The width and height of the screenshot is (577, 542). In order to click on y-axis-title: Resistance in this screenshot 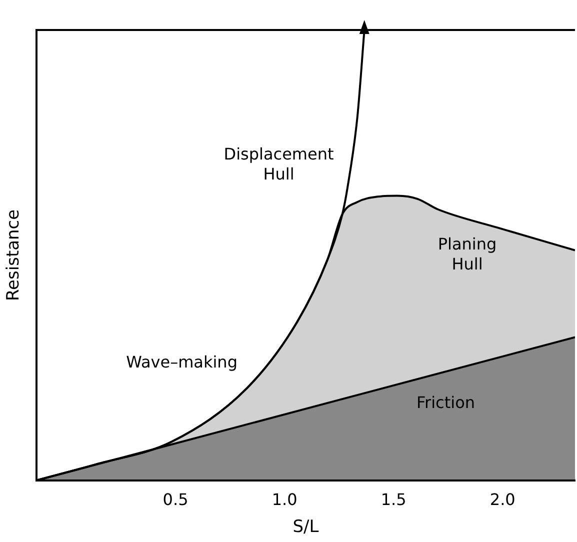, I will do `click(14, 255)`.